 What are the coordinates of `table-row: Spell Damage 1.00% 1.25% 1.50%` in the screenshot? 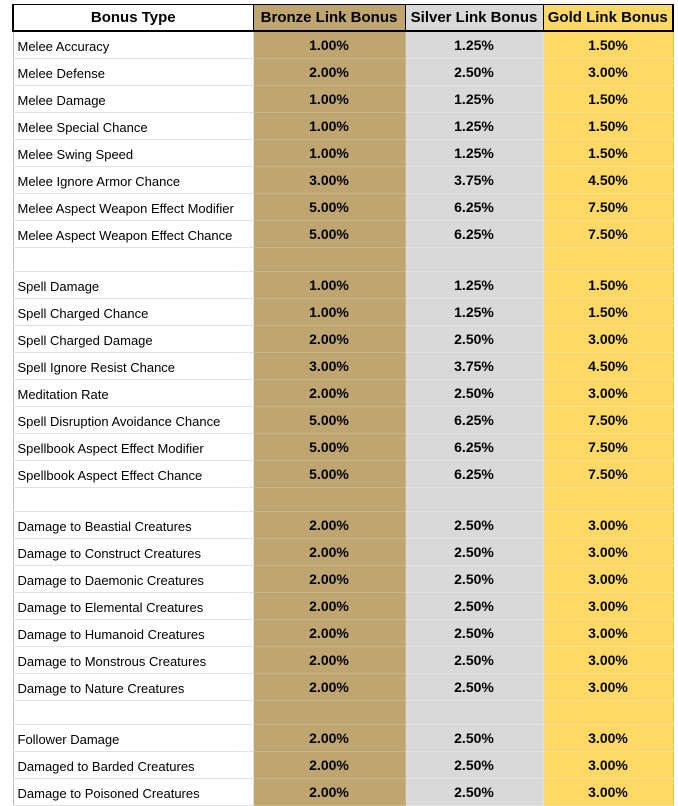 It's located at (343, 285).